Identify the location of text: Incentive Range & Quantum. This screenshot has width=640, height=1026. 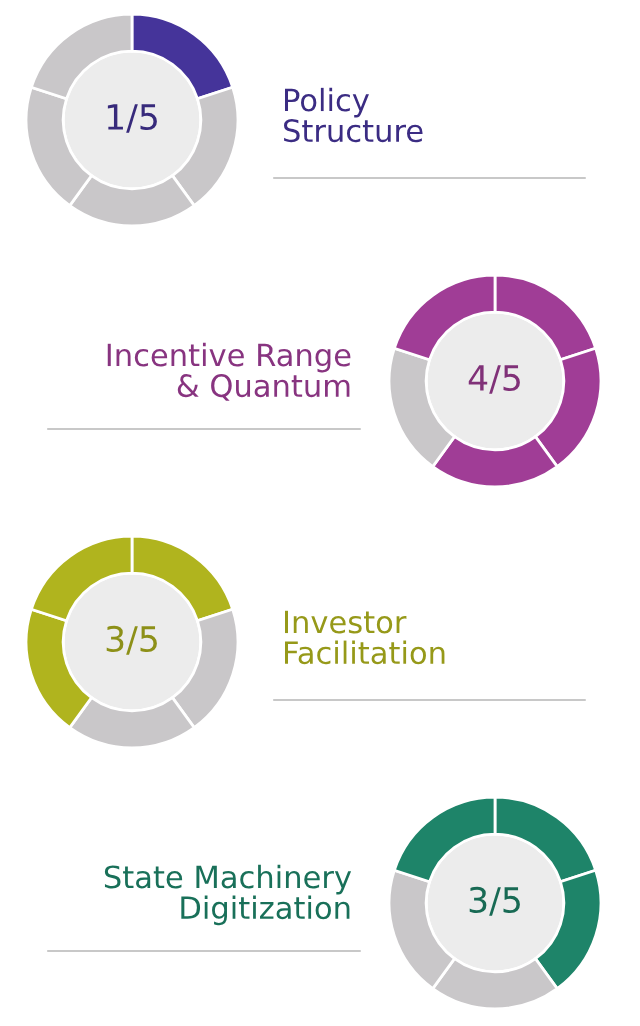
(229, 371).